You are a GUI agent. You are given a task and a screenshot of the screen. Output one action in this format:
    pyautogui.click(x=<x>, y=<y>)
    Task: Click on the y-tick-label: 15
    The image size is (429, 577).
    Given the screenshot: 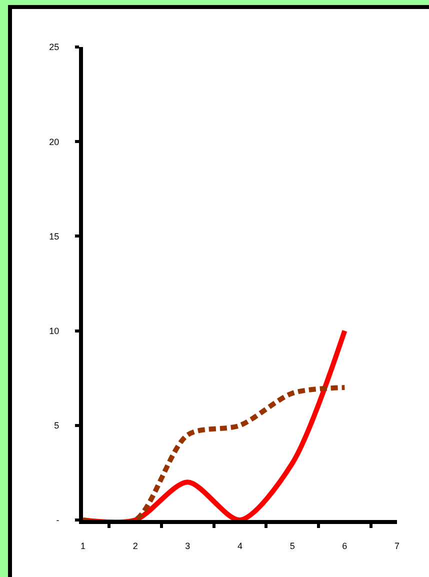 What is the action you would take?
    pyautogui.click(x=54, y=236)
    